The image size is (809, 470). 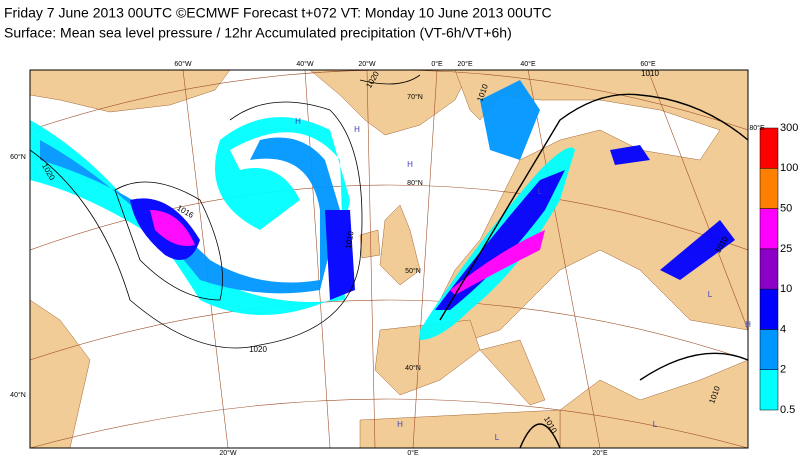 I want to click on legend: 0.5 2 4 10 25 50 100 300, so click(x=778, y=269).